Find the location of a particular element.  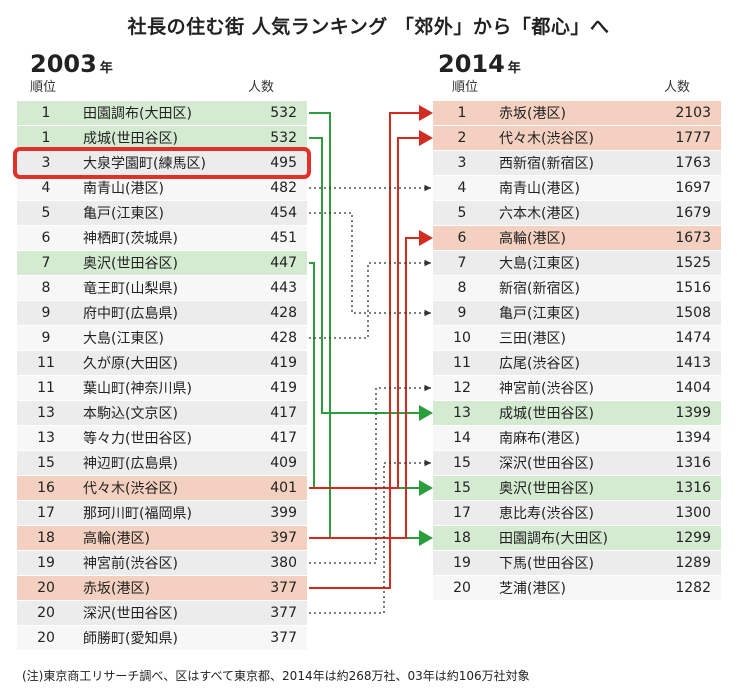

right-table-row: 10 三田(港区) 1474 is located at coordinates (577, 338).